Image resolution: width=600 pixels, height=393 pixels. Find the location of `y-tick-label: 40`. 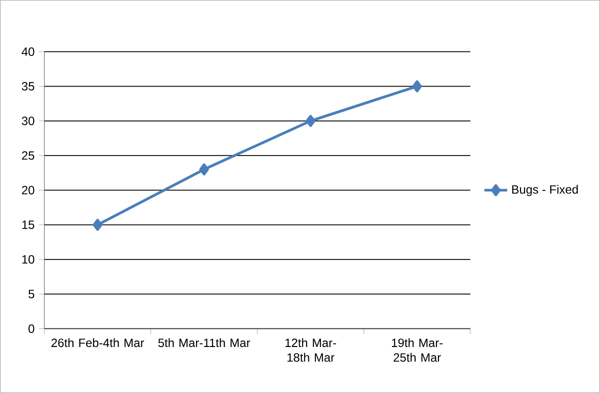

y-tick-label: 40 is located at coordinates (28, 51).